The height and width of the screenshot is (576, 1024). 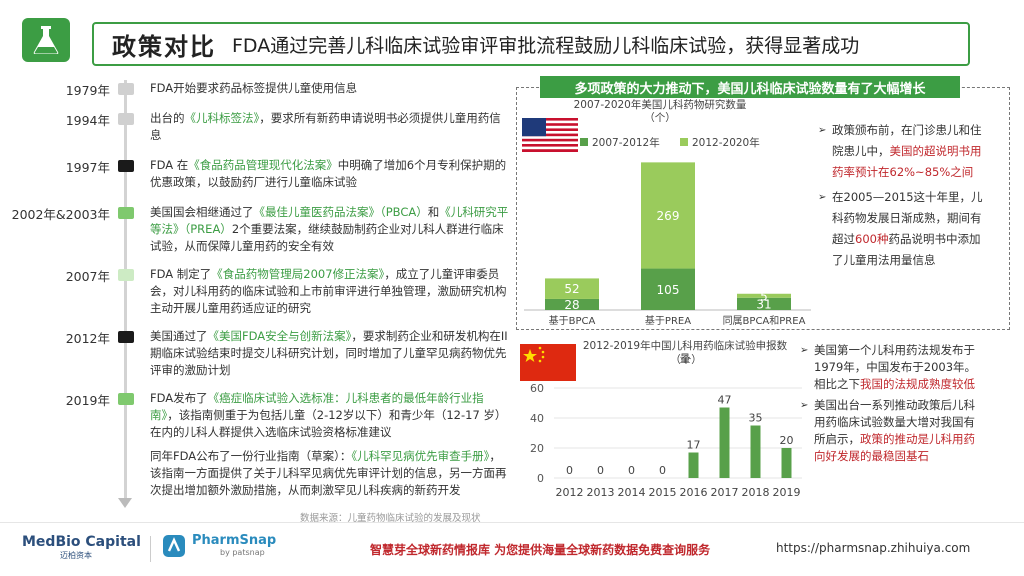 I want to click on legend-label: 2007-2012年, so click(x=626, y=142).